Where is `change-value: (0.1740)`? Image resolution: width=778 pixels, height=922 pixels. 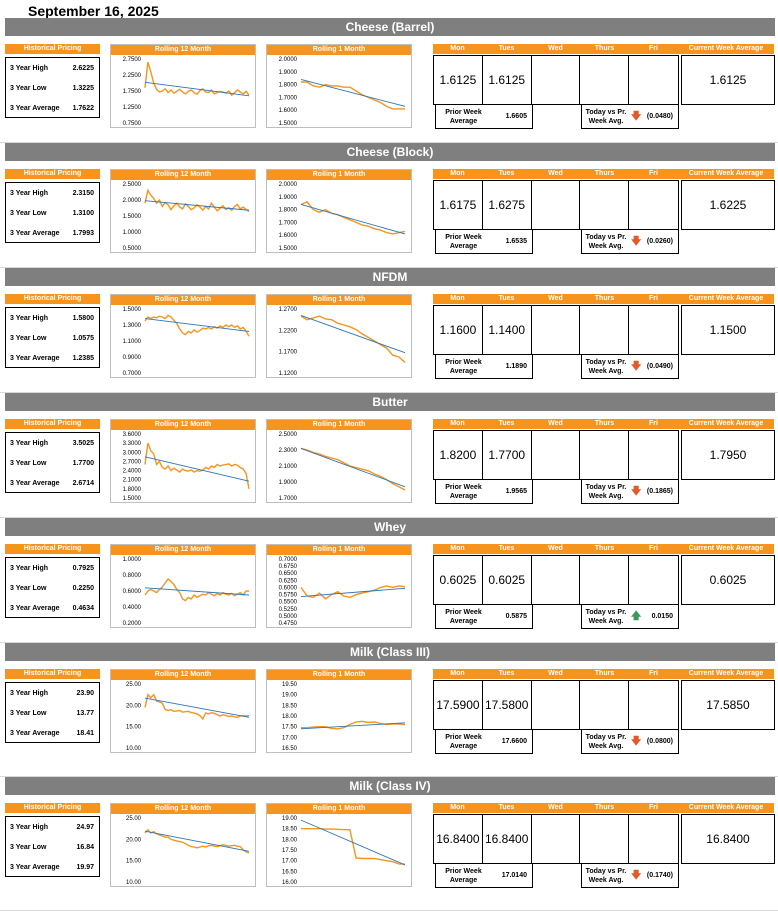 change-value: (0.1740) is located at coordinates (659, 875).